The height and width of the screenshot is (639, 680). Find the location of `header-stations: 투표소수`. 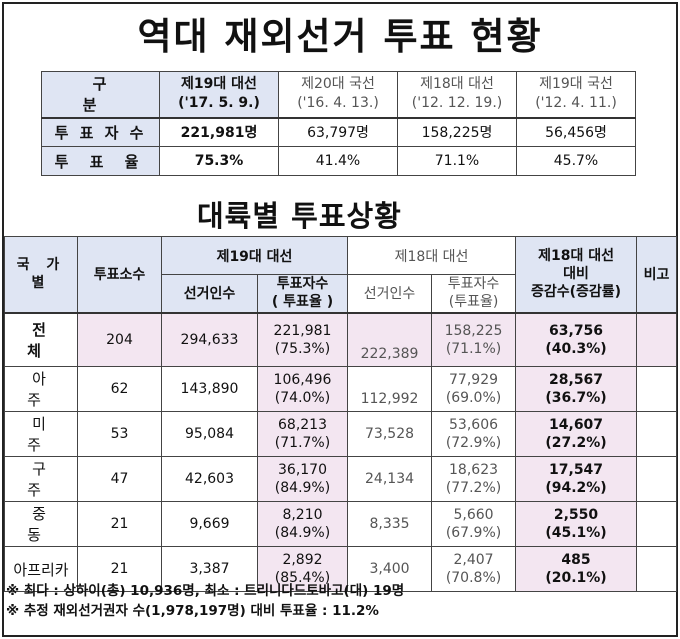

header-stations: 투표소수 is located at coordinates (119, 274).